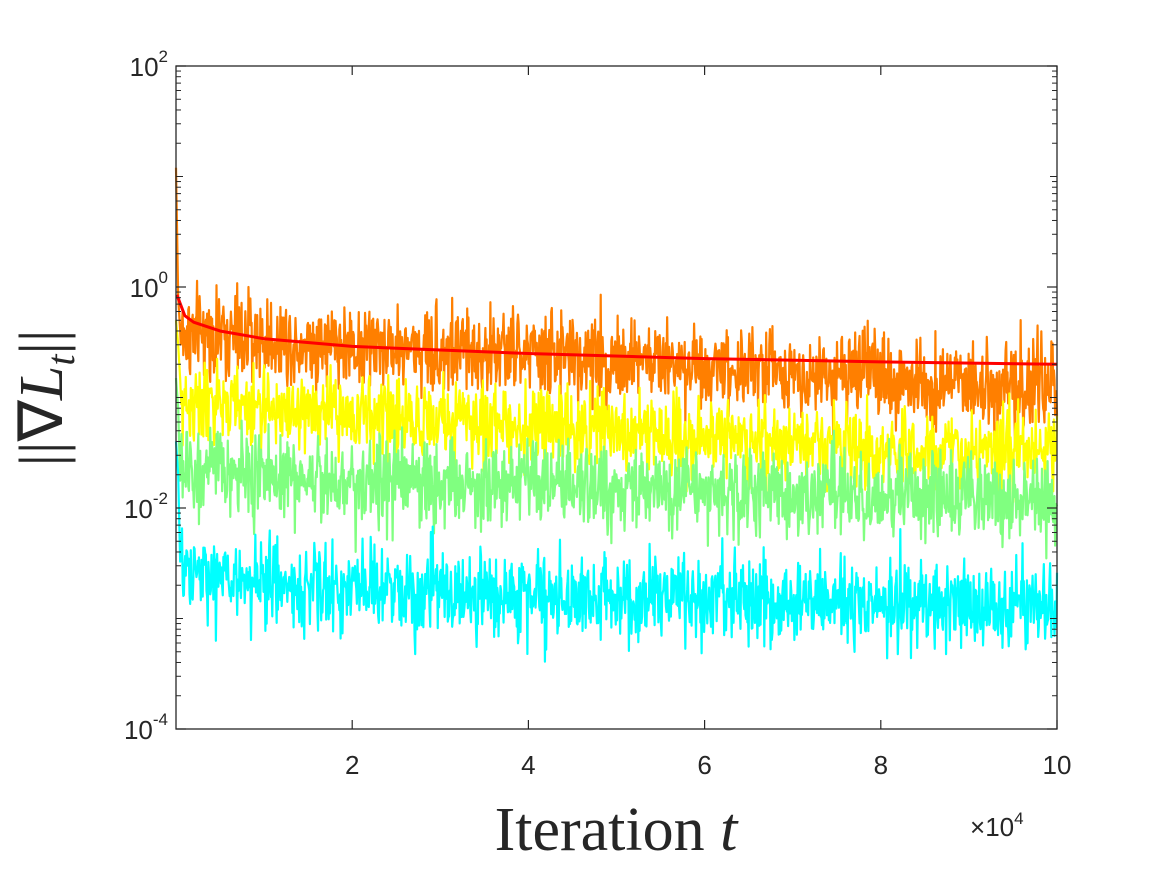 The width and height of the screenshot is (1167, 875). What do you see at coordinates (42, 454) in the screenshot?
I see `y-label-bar-left: ||` at bounding box center [42, 454].